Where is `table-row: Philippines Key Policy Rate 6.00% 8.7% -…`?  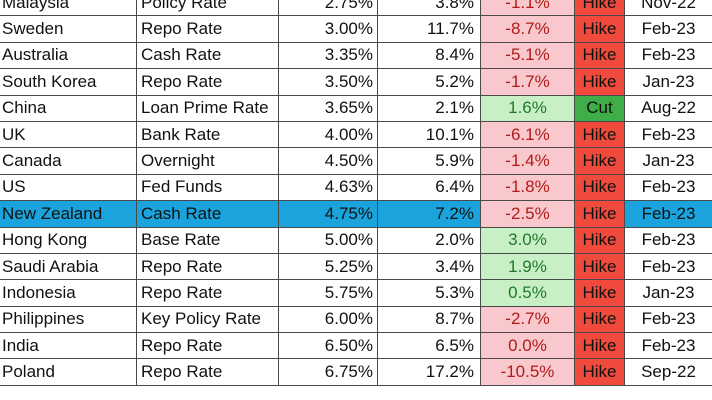 table-row: Philippines Key Policy Rate 6.00% 8.7% -… is located at coordinates (356, 320).